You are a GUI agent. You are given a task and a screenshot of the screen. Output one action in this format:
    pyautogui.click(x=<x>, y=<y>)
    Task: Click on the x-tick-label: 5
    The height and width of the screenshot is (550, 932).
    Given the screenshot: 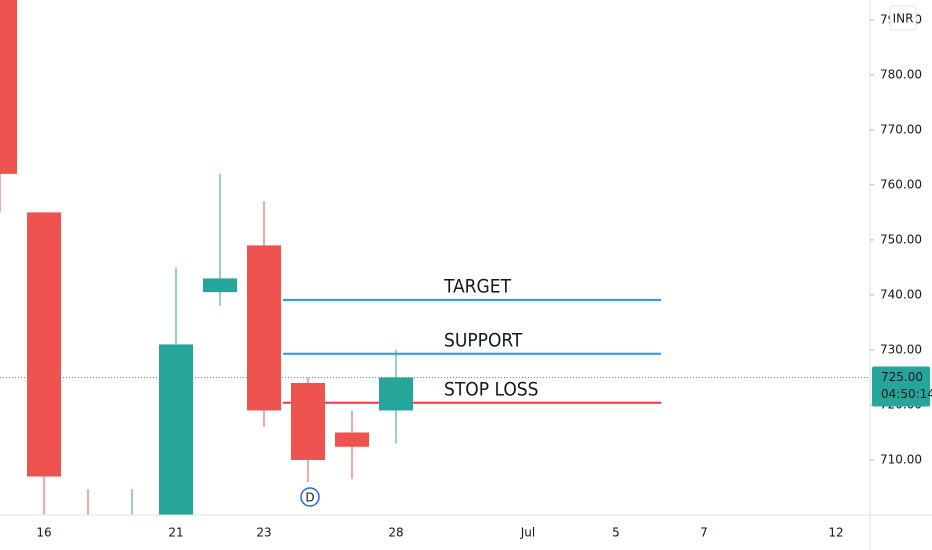 What is the action you would take?
    pyautogui.click(x=616, y=533)
    